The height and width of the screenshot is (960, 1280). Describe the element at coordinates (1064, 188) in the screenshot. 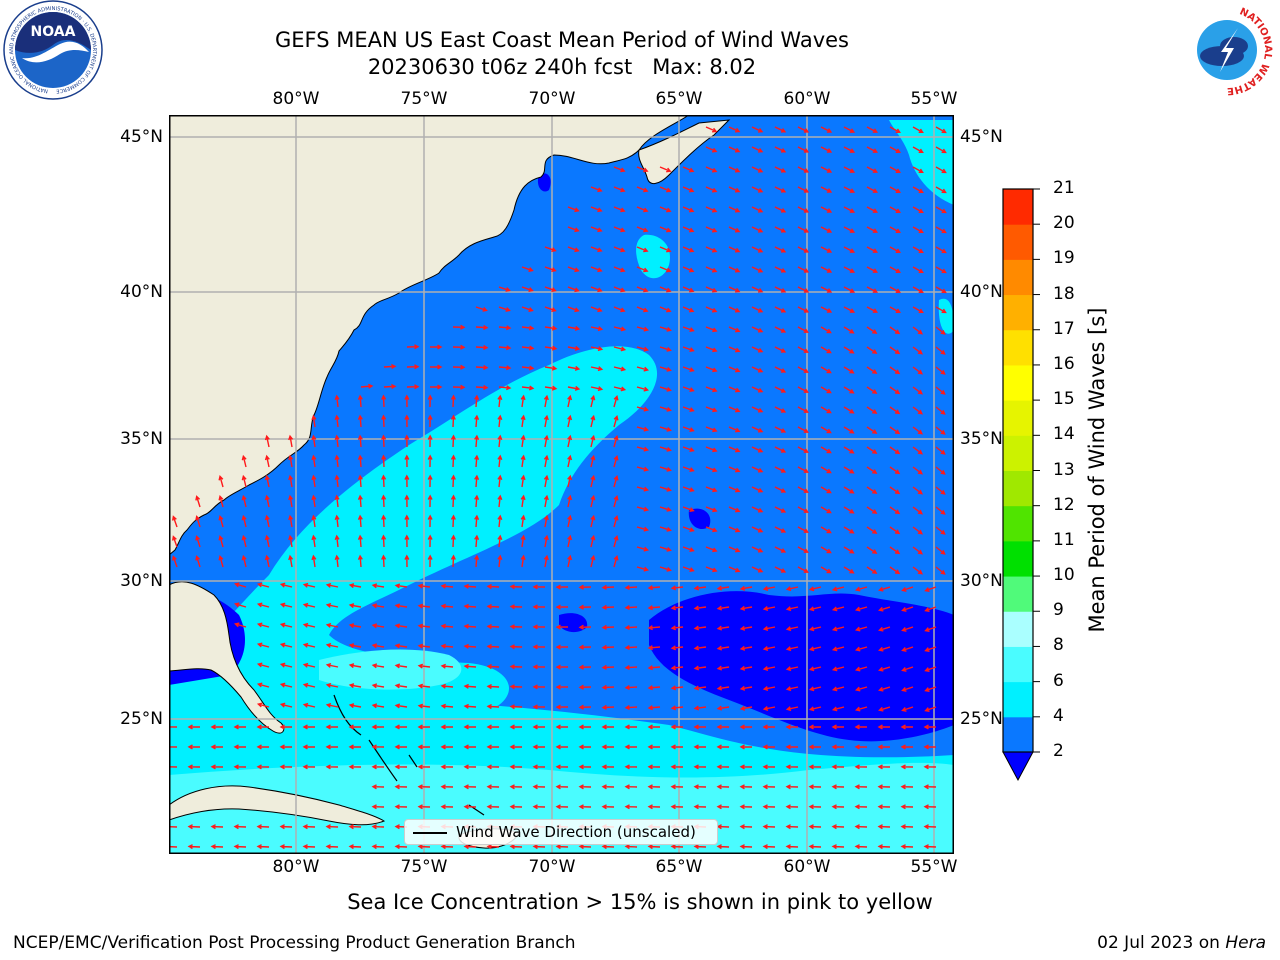

I see `colorbar-tick-label: 21` at that location.